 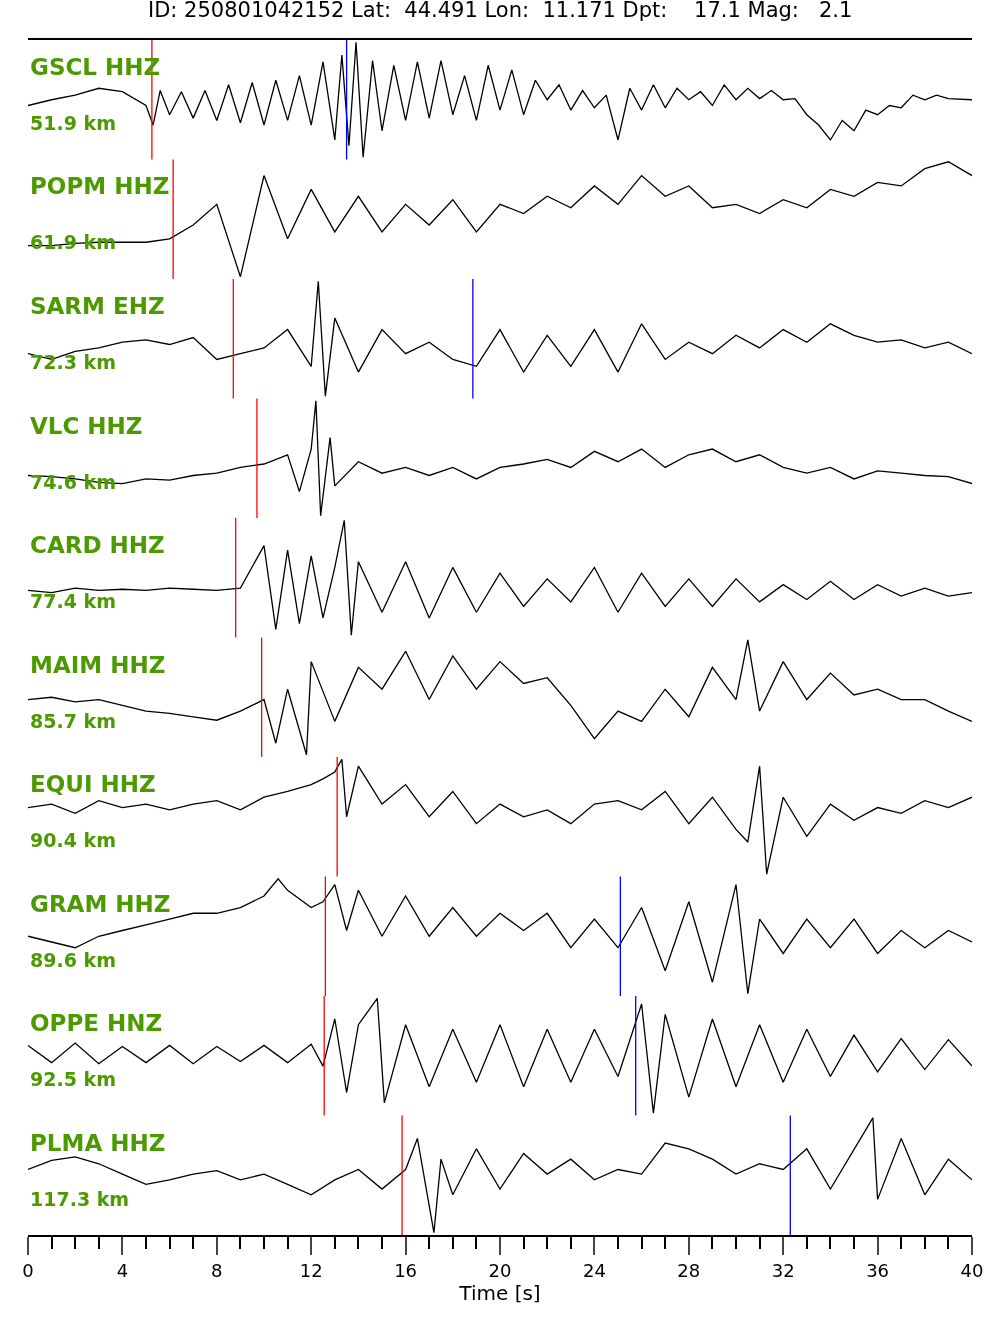 What do you see at coordinates (878, 1270) in the screenshot?
I see `x-tick-label: 36` at bounding box center [878, 1270].